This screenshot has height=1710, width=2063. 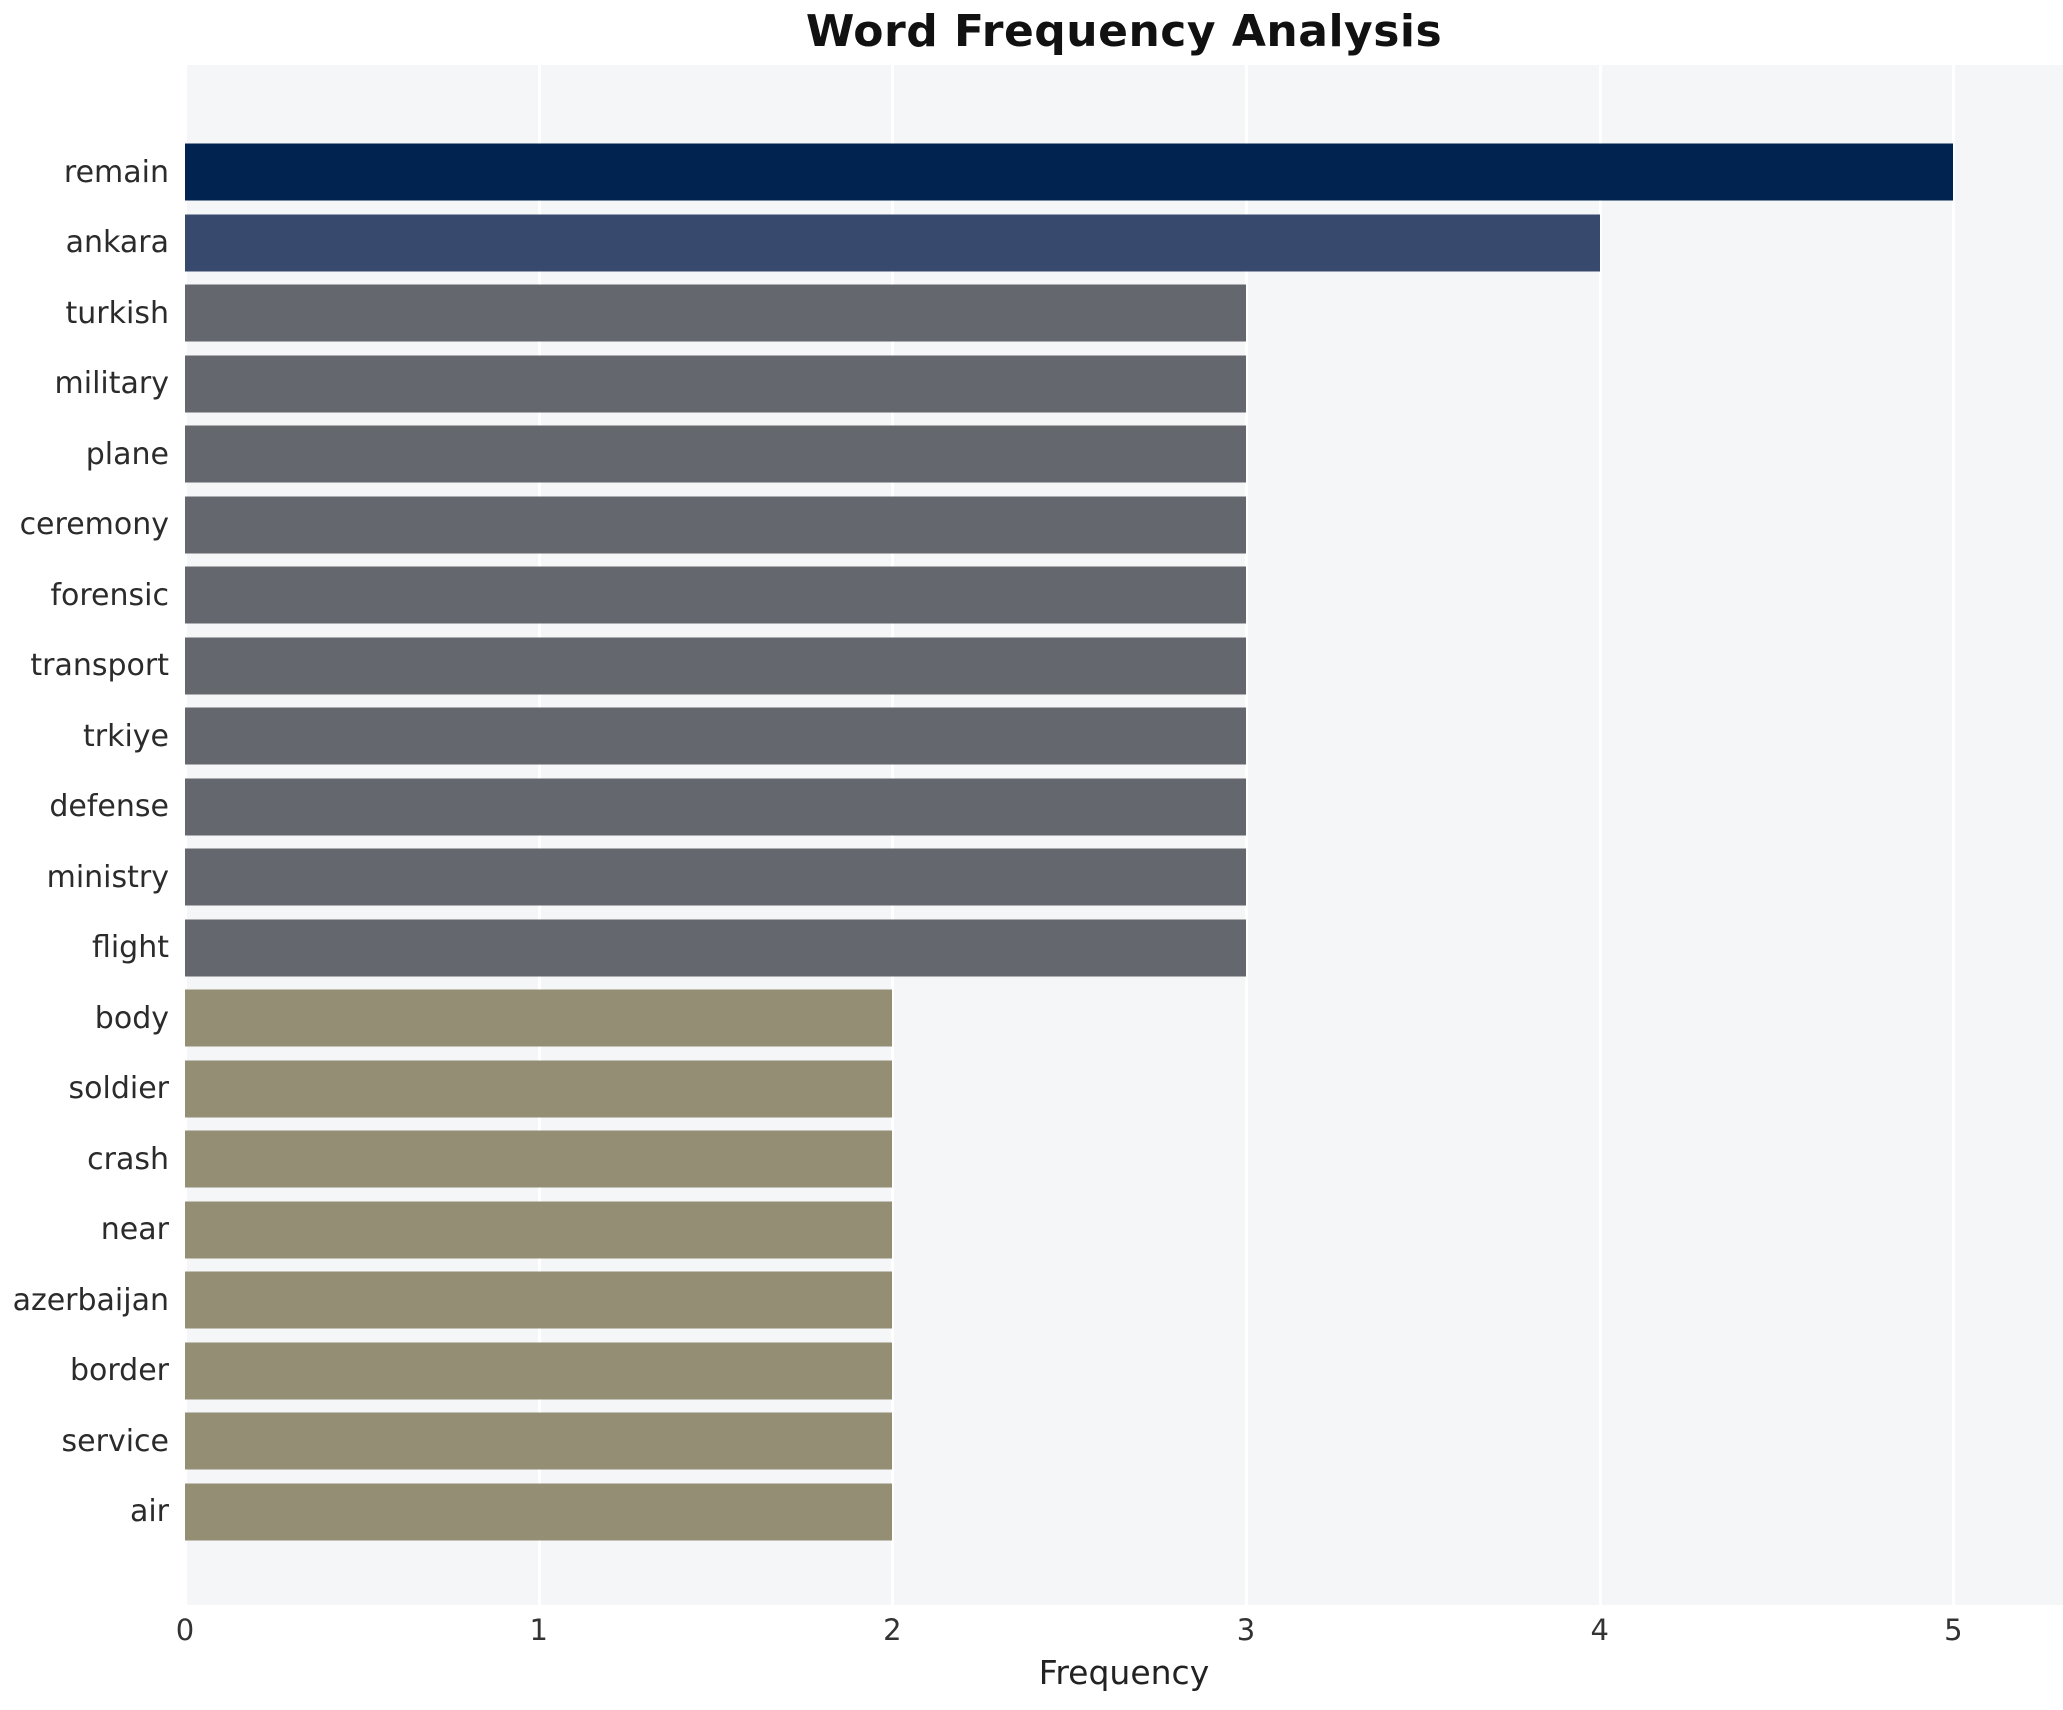 I want to click on bar-soldier, so click(x=539, y=1089).